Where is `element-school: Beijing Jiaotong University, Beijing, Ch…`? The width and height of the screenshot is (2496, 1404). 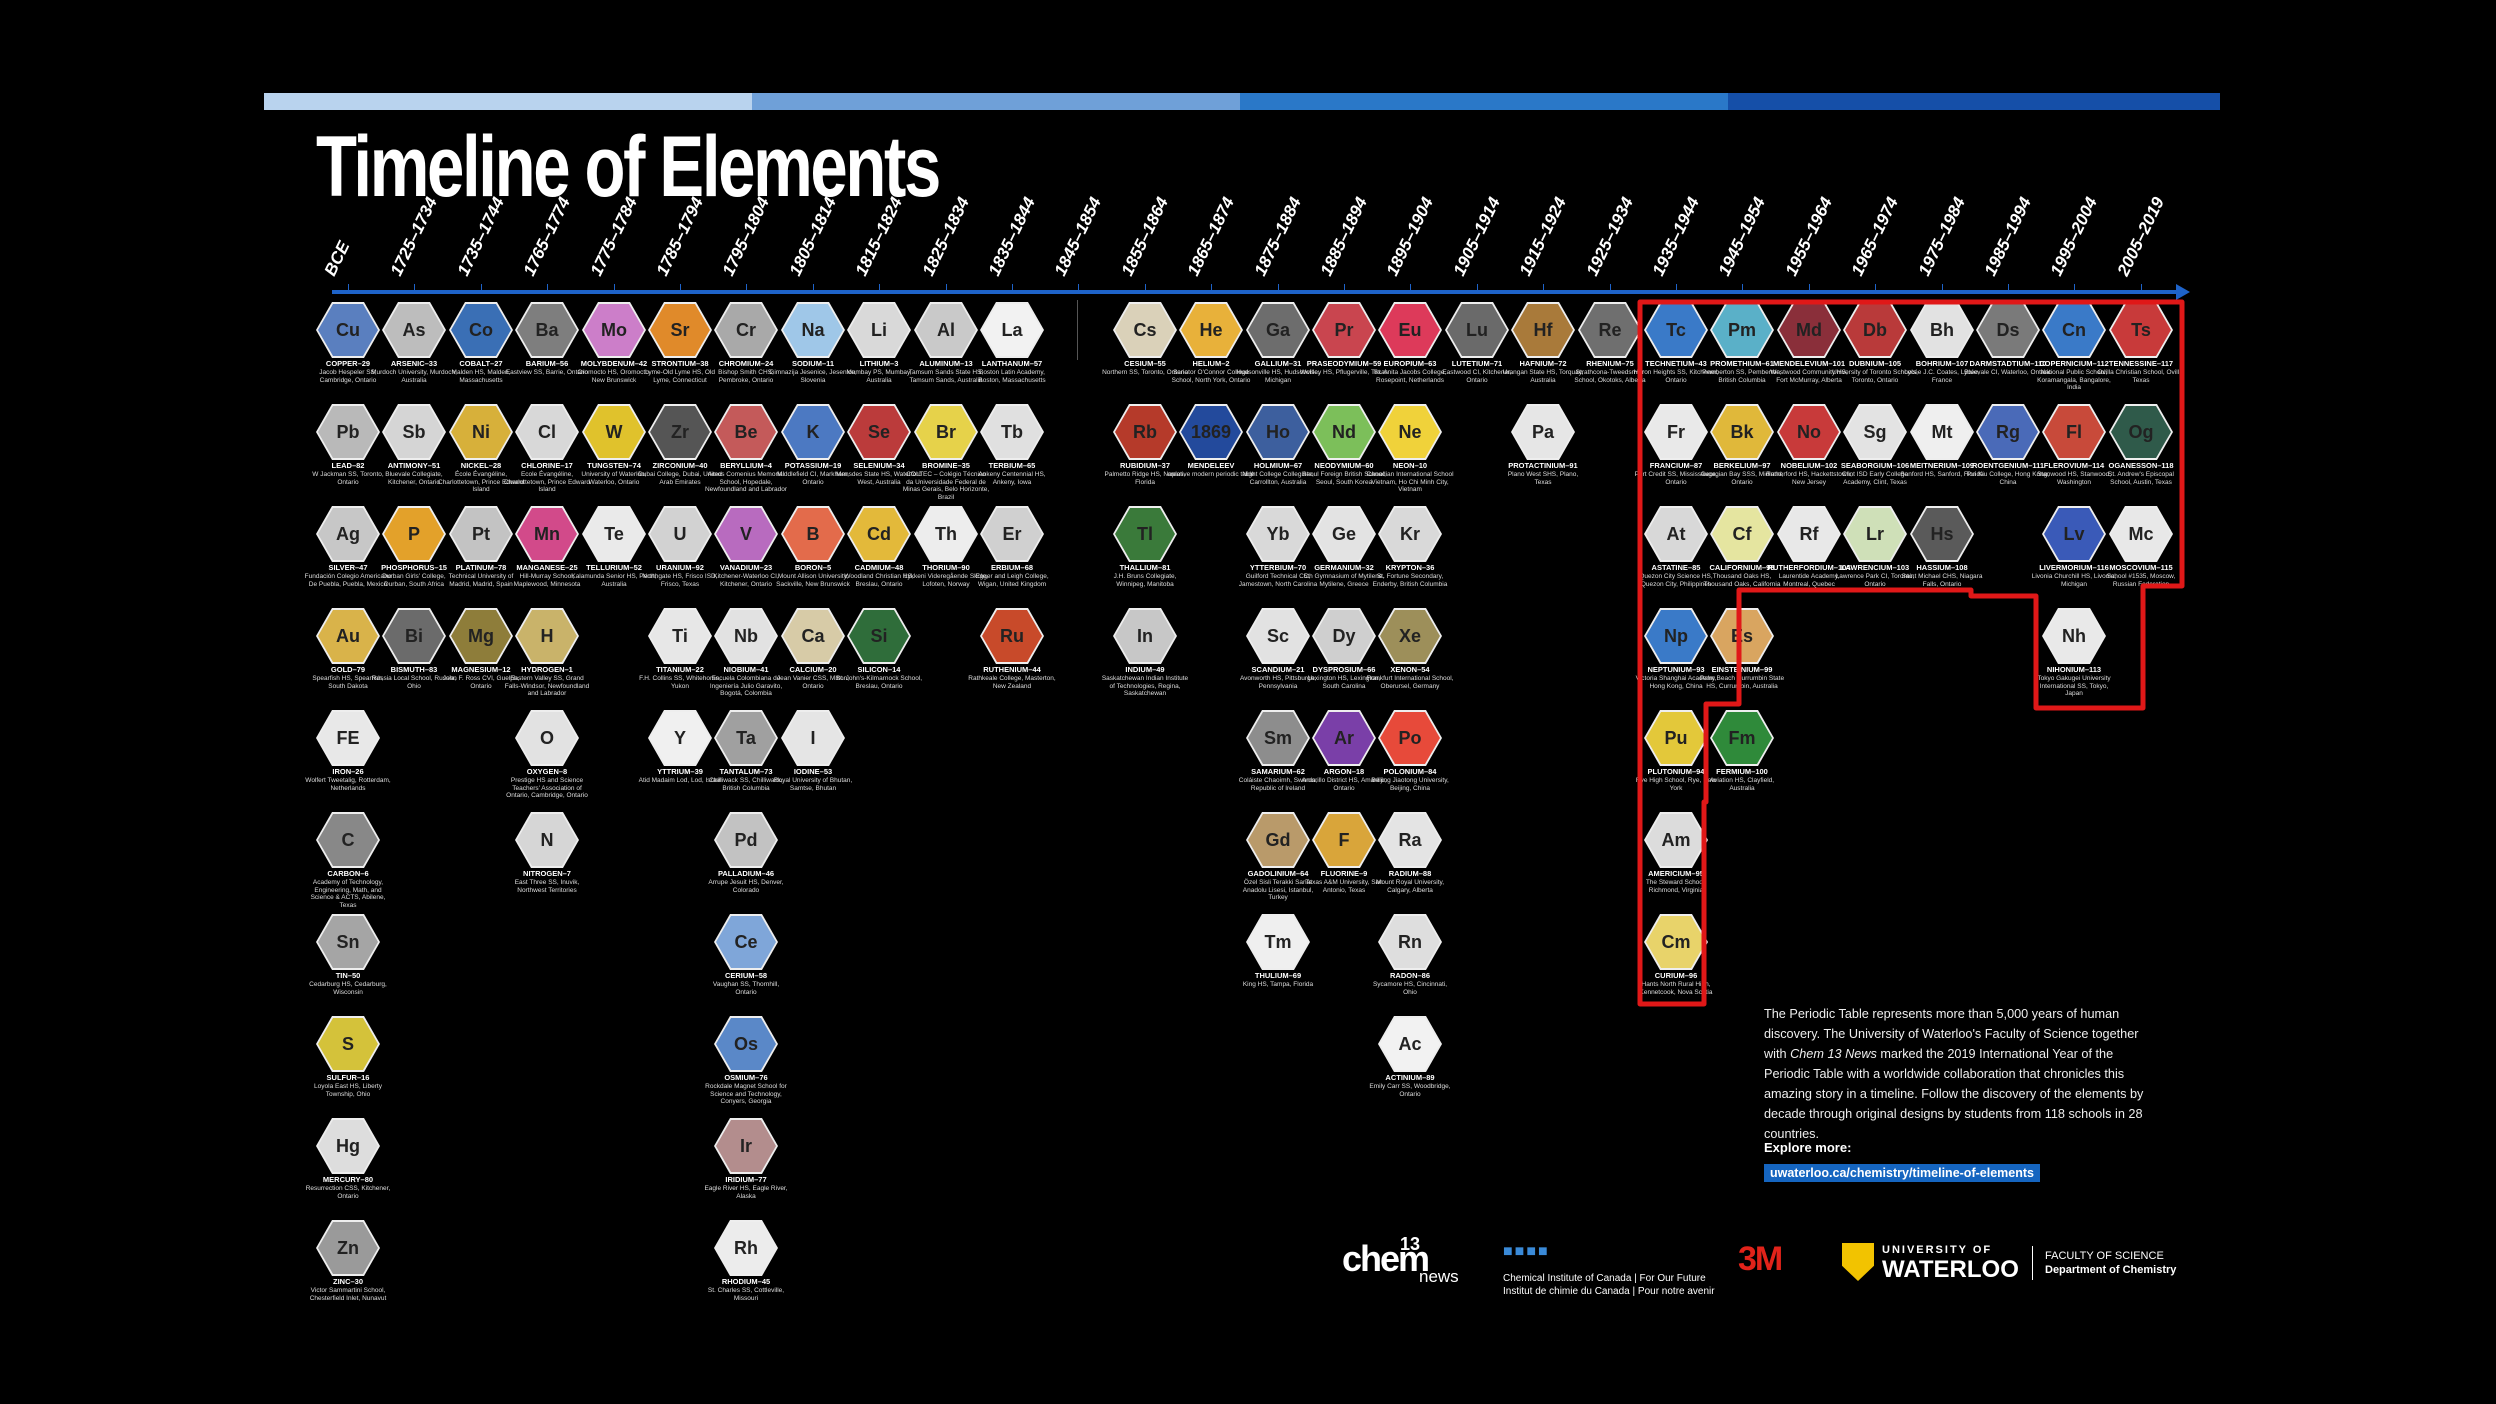
element-school: Beijing Jiaotong University, Beijing, Ch… is located at coordinates (1410, 784).